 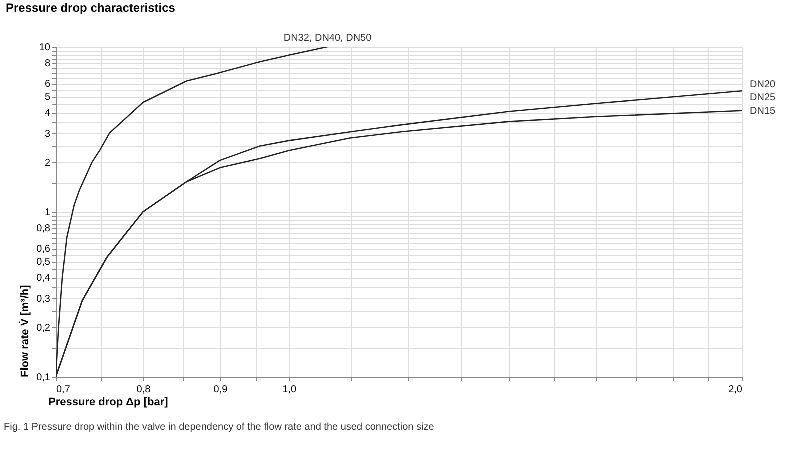 What do you see at coordinates (328, 38) in the screenshot?
I see `series-label: DN32, DN40, DN50` at bounding box center [328, 38].